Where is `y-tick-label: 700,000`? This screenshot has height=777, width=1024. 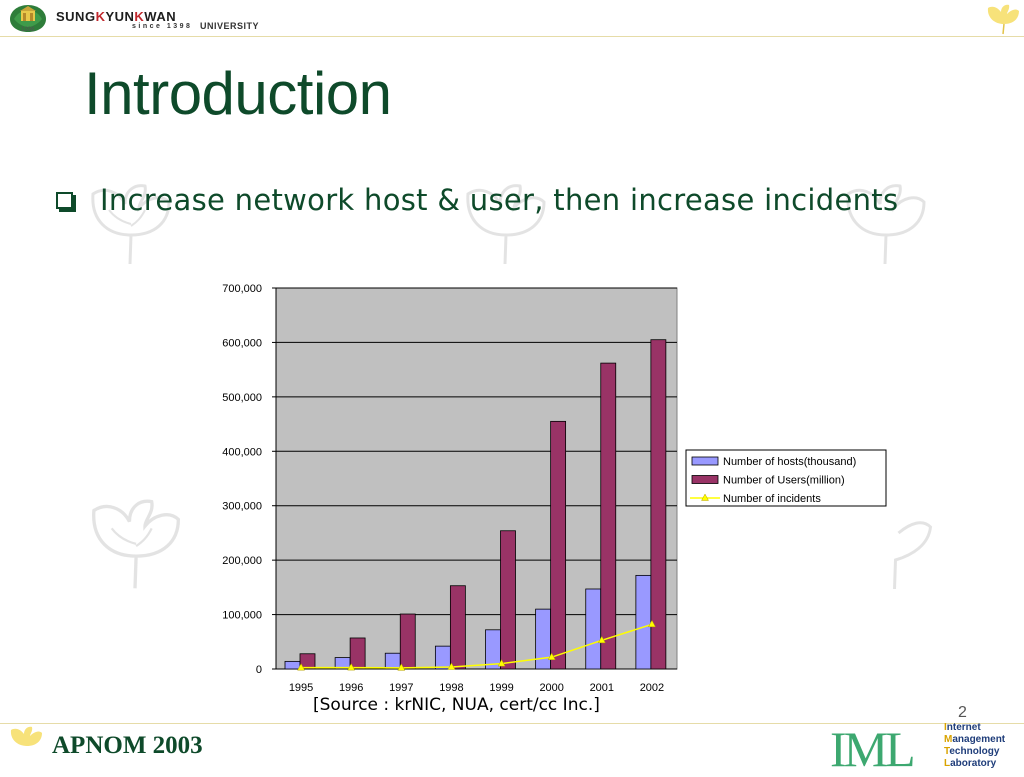 y-tick-label: 700,000 is located at coordinates (242, 289).